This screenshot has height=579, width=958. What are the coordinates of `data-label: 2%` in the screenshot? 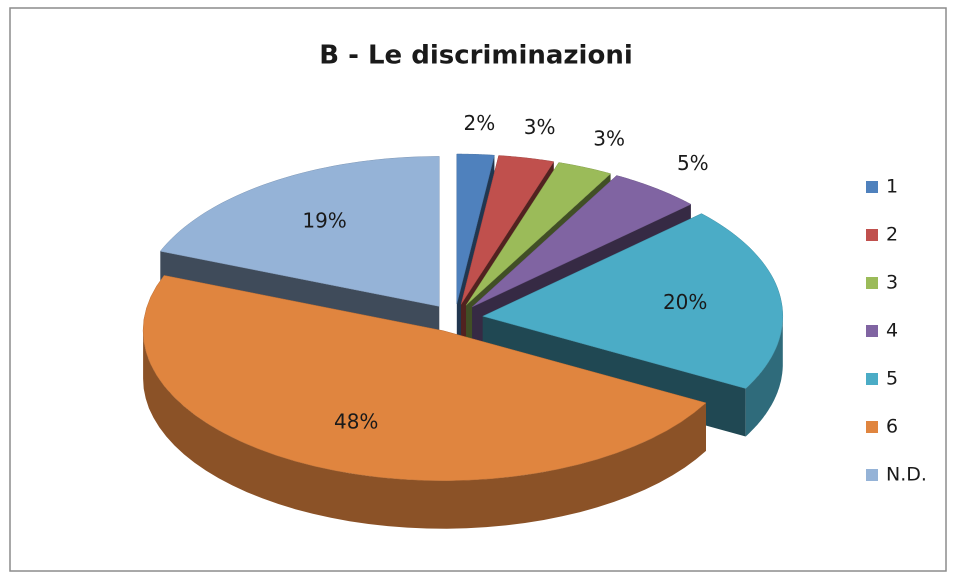 It's located at (479, 123).